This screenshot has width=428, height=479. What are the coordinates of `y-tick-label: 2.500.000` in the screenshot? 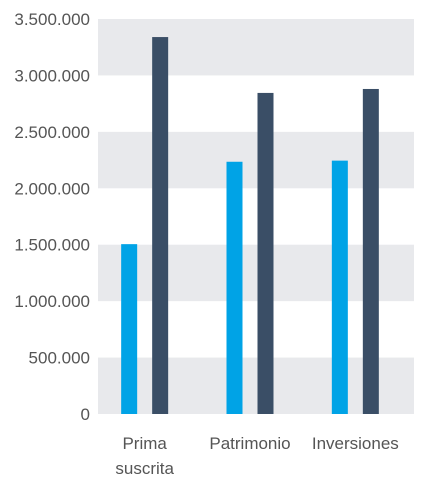 It's located at (52, 132).